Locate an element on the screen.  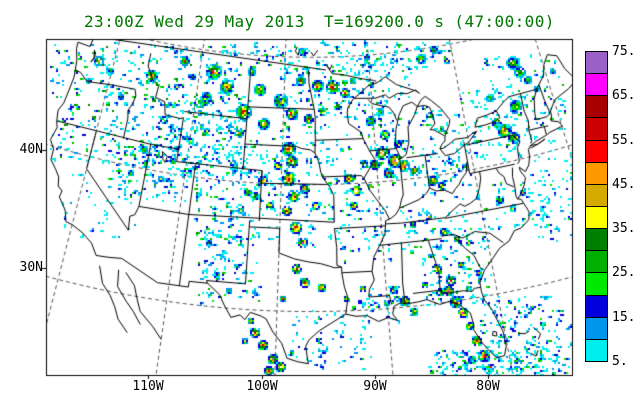
lon-axis-label: 100W is located at coordinates (262, 386).